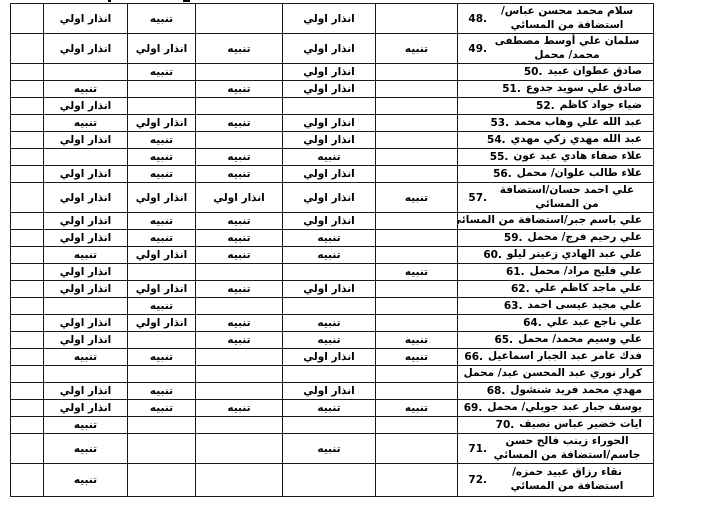 This screenshot has height=518, width=725. I want to click on student-name-cell: 56. علاء طالب علوان/ محمل, so click(555, 174).